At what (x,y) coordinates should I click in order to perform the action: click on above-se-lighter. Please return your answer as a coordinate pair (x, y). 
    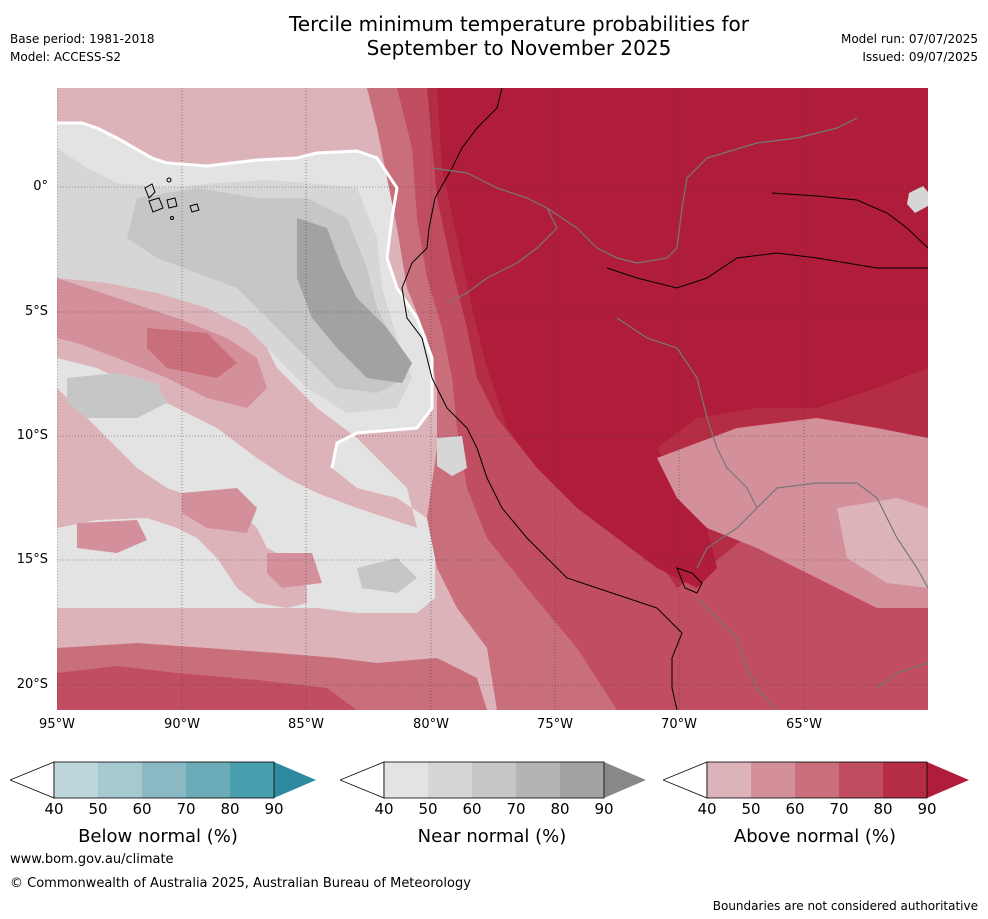
    Looking at the image, I should click on (882, 543).